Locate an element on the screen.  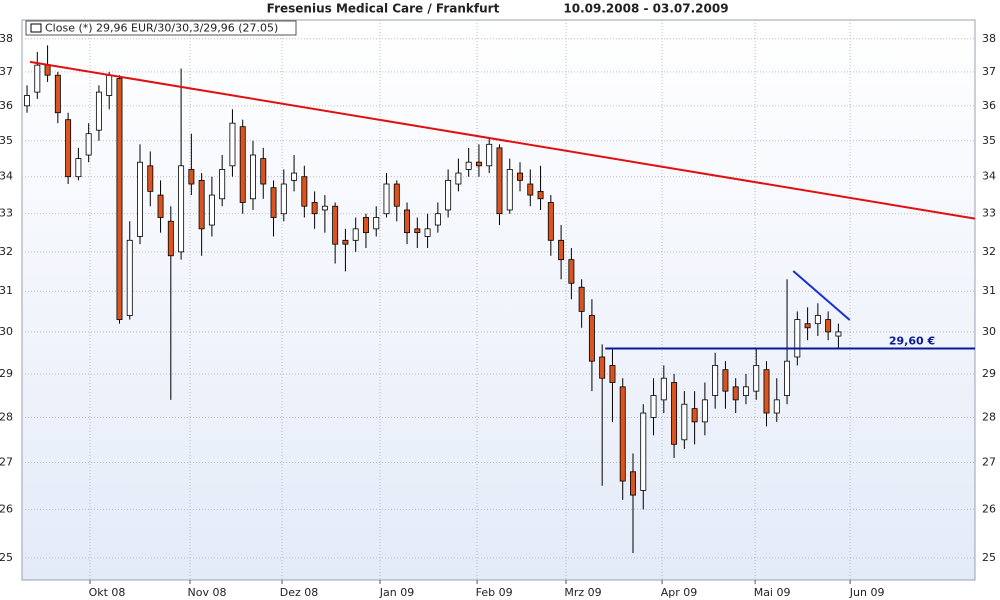
y-tick-label: 26 is located at coordinates (6, 508).